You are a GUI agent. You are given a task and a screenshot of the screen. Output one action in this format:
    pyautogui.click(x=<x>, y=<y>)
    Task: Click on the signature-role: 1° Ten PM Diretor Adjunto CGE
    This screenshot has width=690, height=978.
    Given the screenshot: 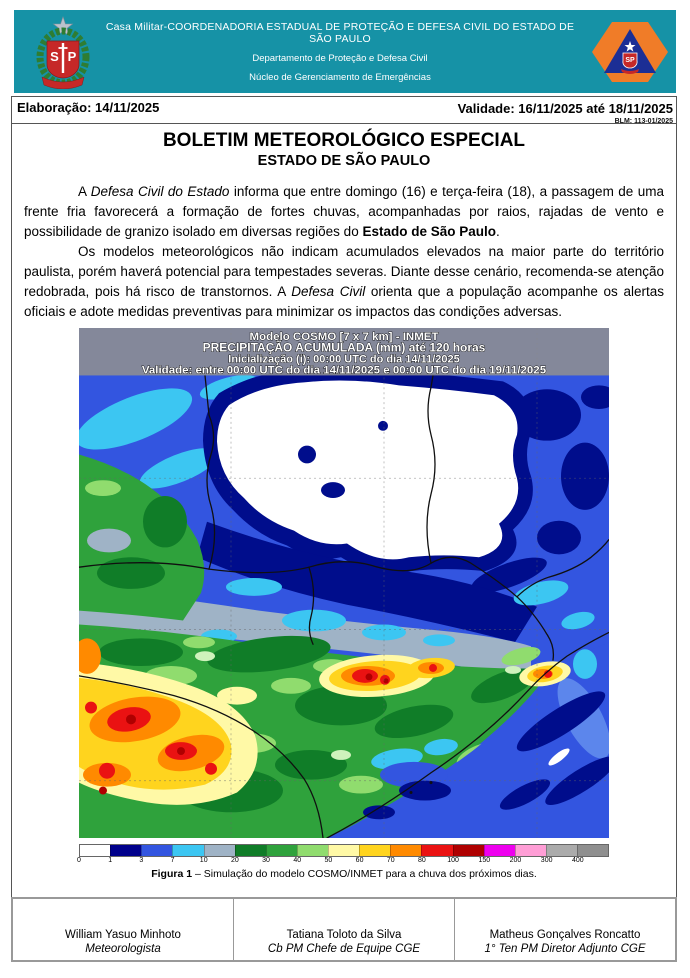 What is the action you would take?
    pyautogui.click(x=565, y=949)
    